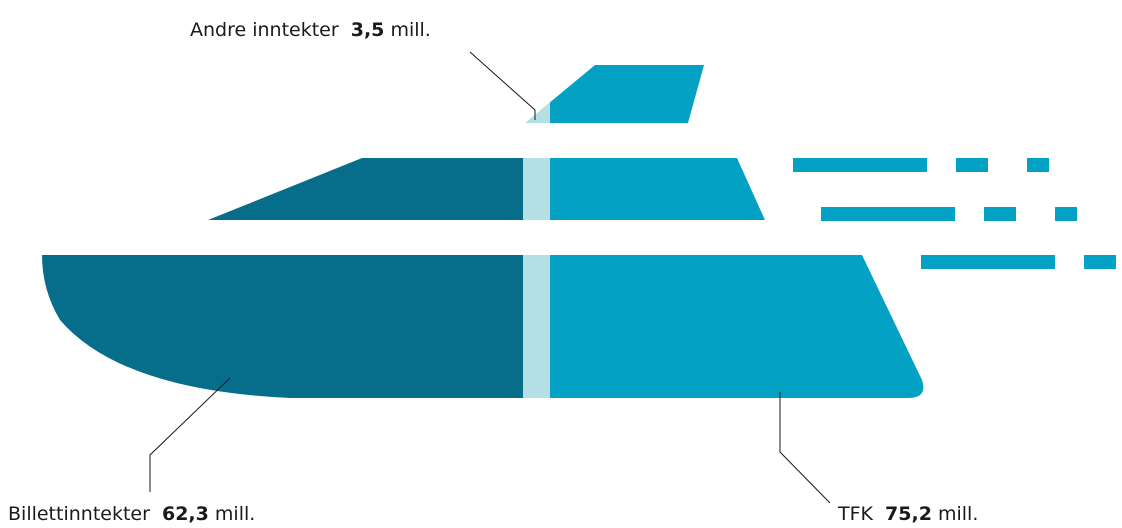  I want to click on speed-lines, so click(954, 213).